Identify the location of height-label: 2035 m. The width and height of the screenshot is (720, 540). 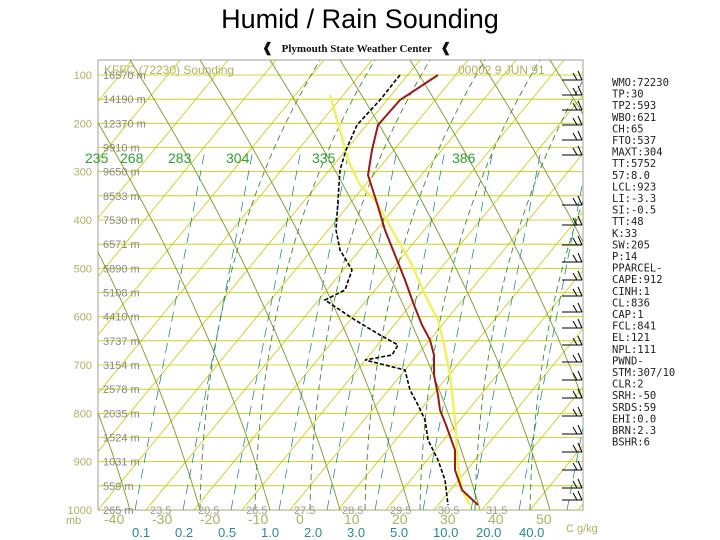
(121, 414).